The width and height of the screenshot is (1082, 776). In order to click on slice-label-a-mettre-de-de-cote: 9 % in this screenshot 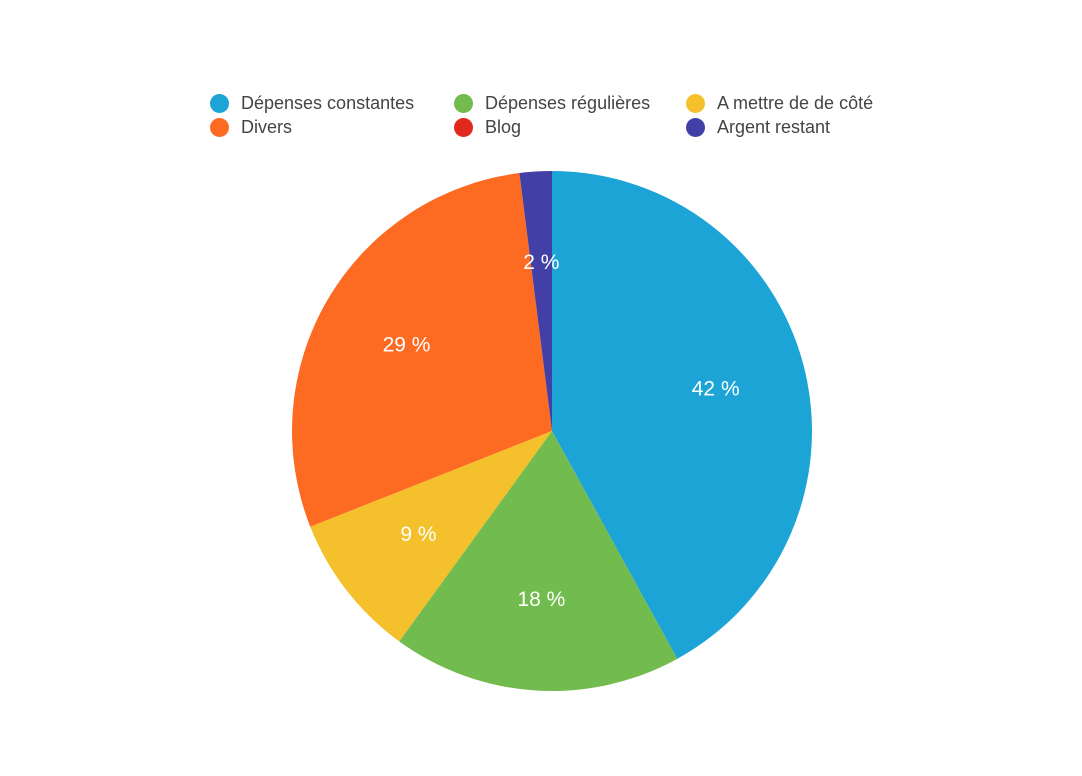, I will do `click(418, 534)`.